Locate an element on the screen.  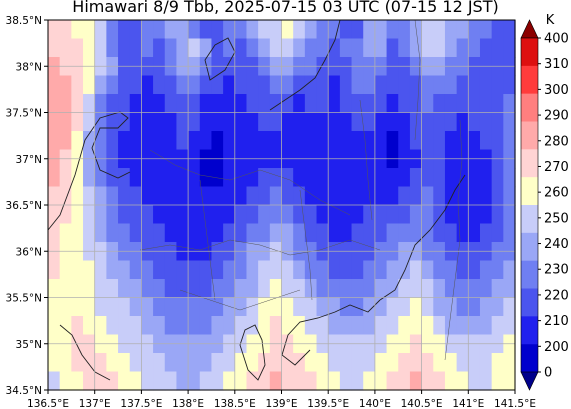
colorbar-tick-label: 210 is located at coordinates (556, 321).